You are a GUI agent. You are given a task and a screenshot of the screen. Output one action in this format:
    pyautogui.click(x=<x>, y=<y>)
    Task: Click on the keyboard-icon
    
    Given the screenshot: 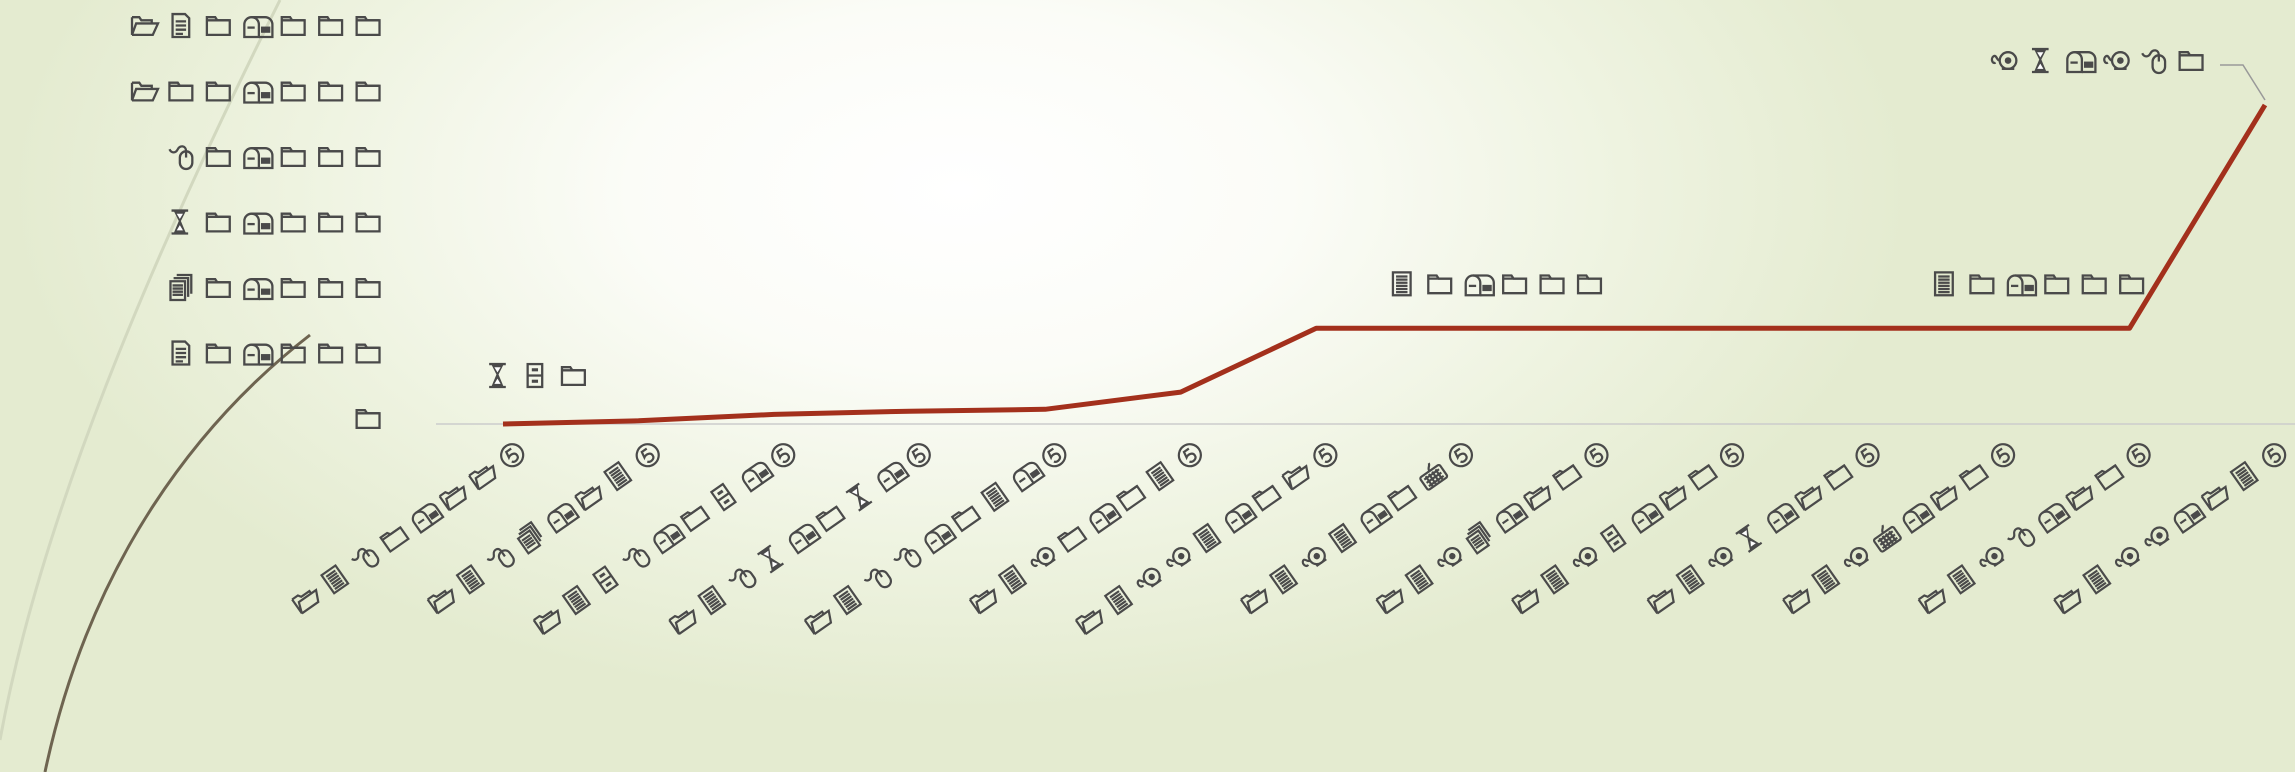 What is the action you would take?
    pyautogui.click(x=1885, y=536)
    